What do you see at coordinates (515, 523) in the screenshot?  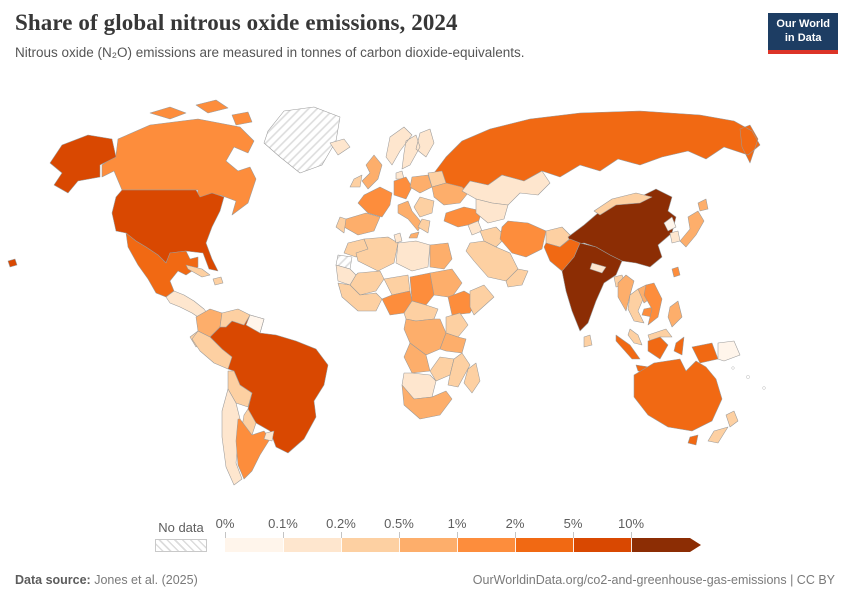 I see `legend-tick-label: 2%` at bounding box center [515, 523].